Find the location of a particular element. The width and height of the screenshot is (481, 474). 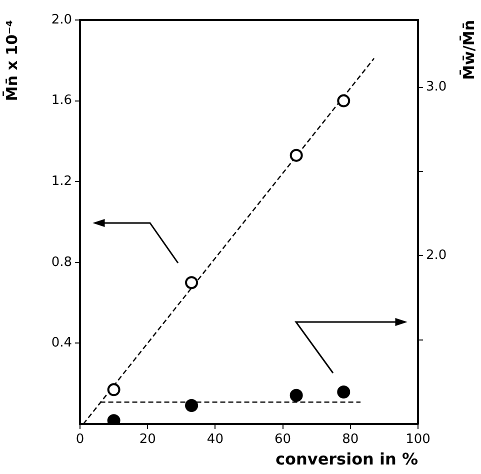

y-tick-label: 1.6 is located at coordinates (61, 100).